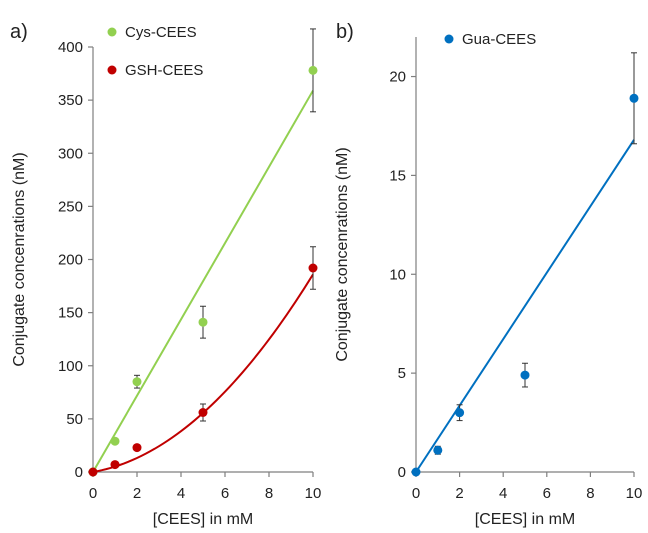 The width and height of the screenshot is (648, 533). What do you see at coordinates (164, 70) in the screenshot?
I see `legend-label: GSH-CEES` at bounding box center [164, 70].